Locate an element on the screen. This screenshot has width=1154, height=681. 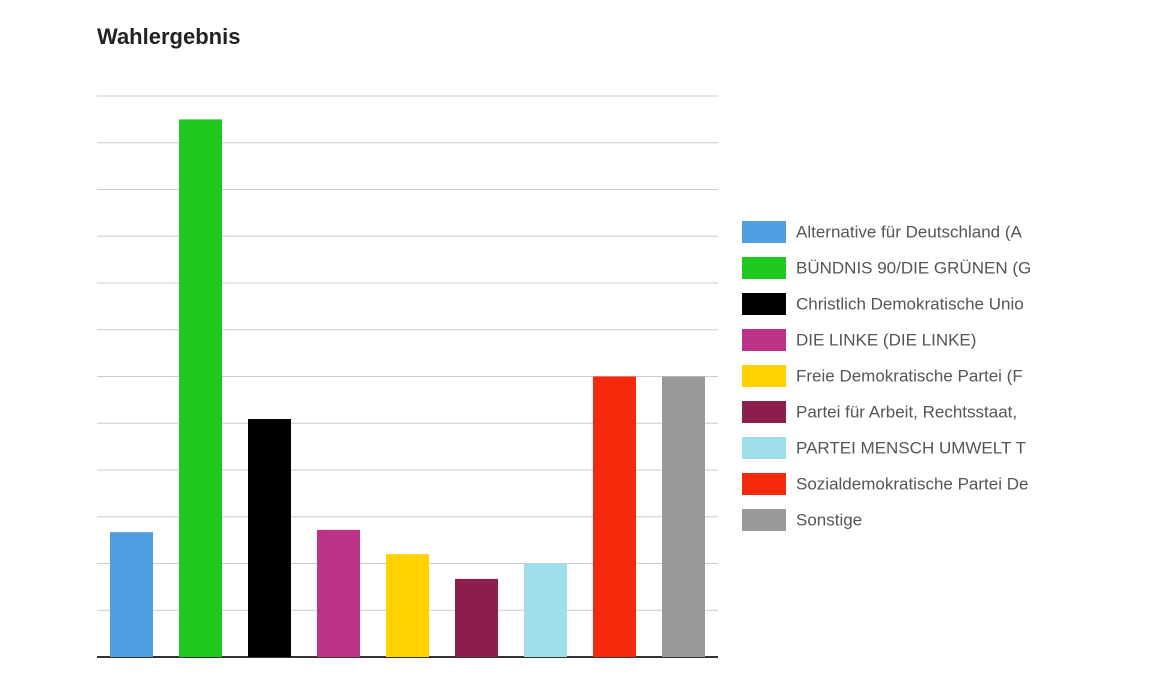
legend-label: BÜNDNIS 90/DIE GRÜNEN (G is located at coordinates (913, 267).